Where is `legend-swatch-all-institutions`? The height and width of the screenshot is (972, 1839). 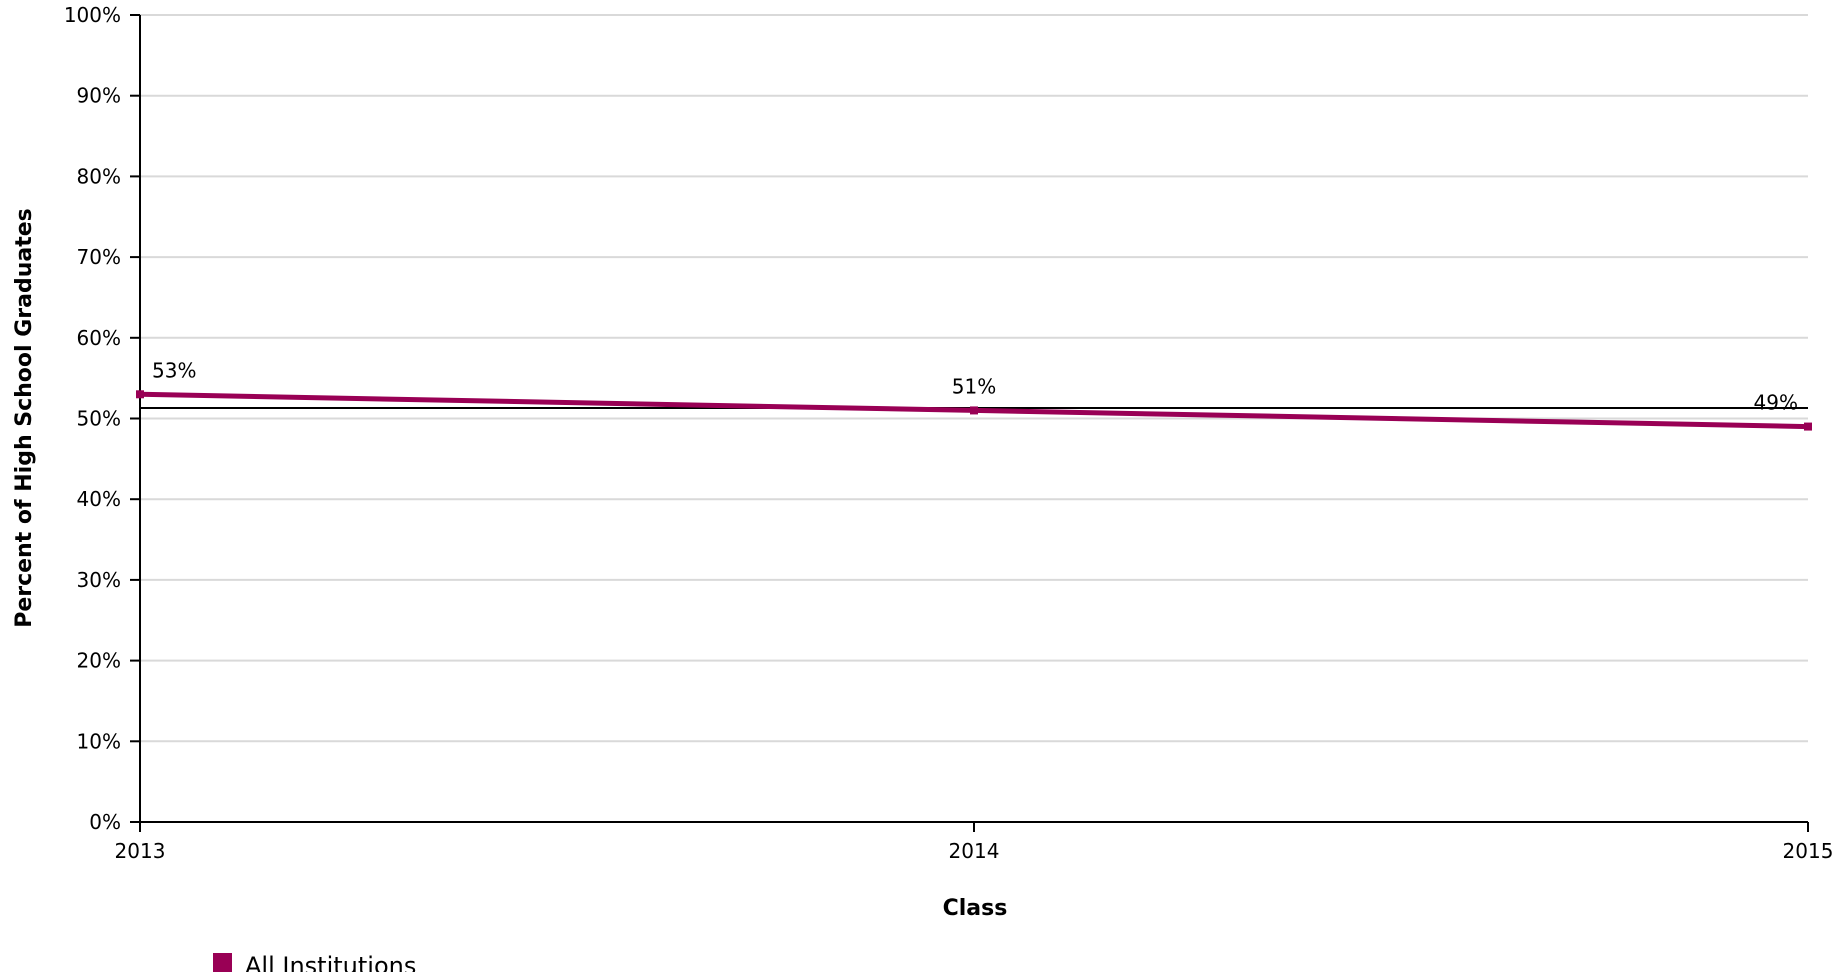 legend-swatch-all-institutions is located at coordinates (222, 962).